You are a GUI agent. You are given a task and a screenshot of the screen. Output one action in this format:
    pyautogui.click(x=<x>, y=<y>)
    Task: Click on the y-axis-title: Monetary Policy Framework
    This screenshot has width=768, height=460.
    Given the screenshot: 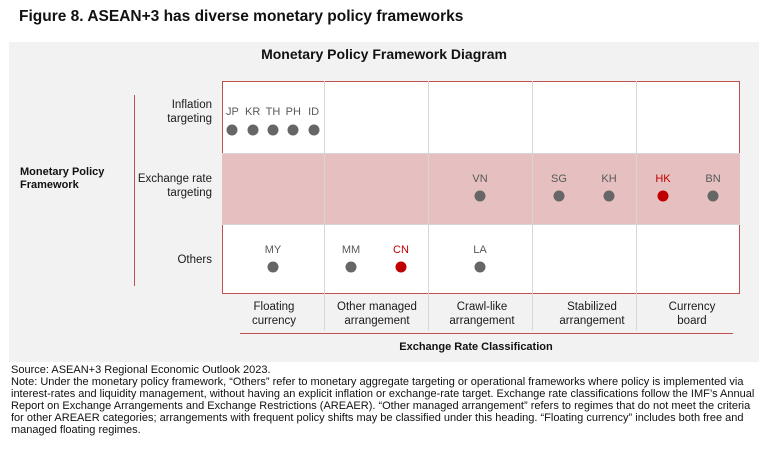 What is the action you would take?
    pyautogui.click(x=62, y=178)
    